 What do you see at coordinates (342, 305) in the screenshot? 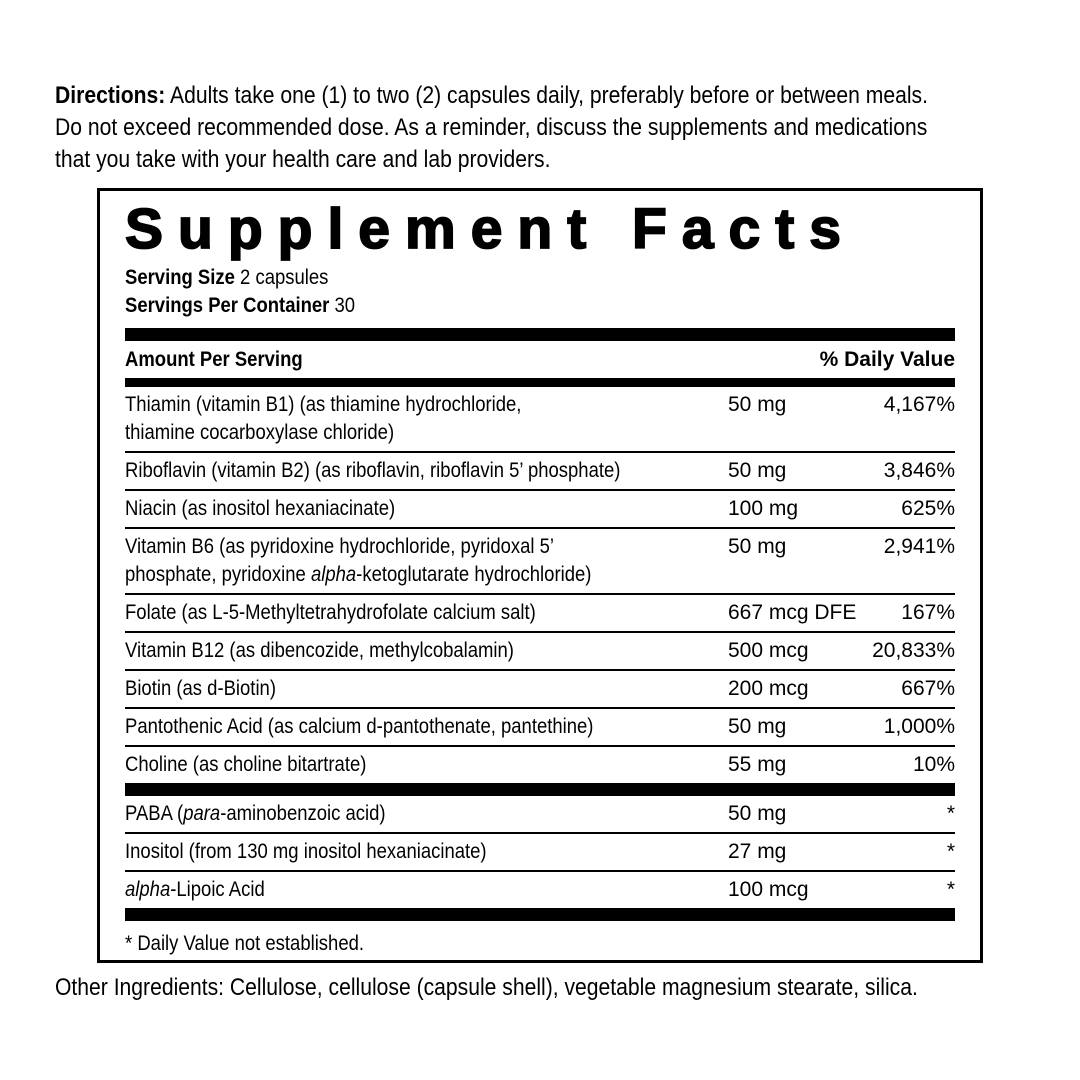
I see `servings-per-container-value: 30` at bounding box center [342, 305].